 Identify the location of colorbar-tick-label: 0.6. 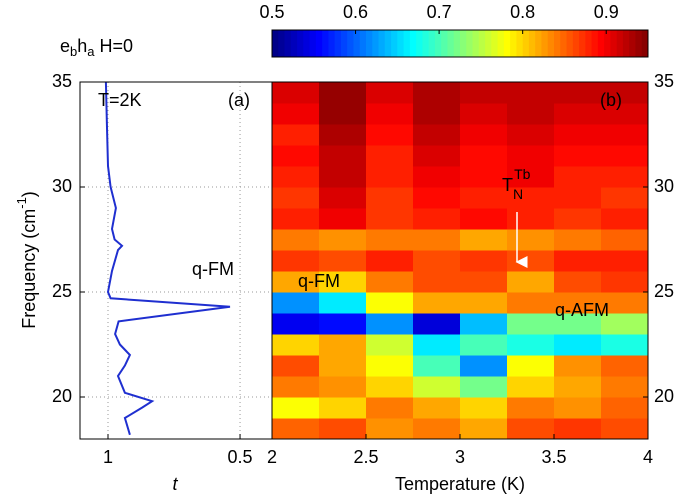
(355, 12).